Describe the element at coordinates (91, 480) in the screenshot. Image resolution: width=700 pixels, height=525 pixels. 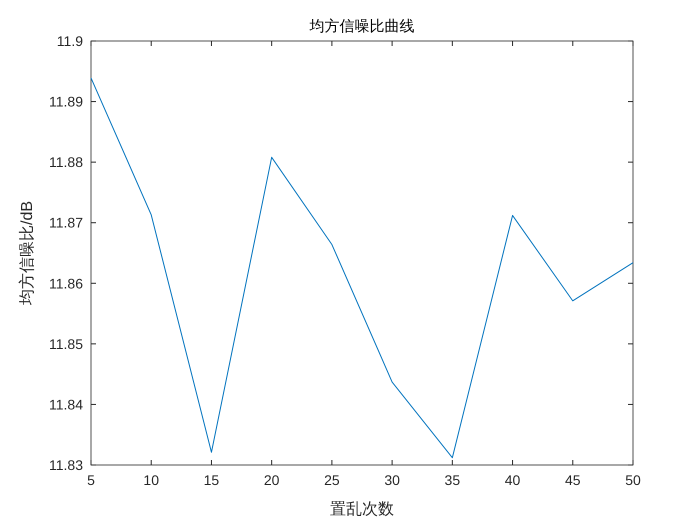
I see `x-tick-label: 5` at that location.